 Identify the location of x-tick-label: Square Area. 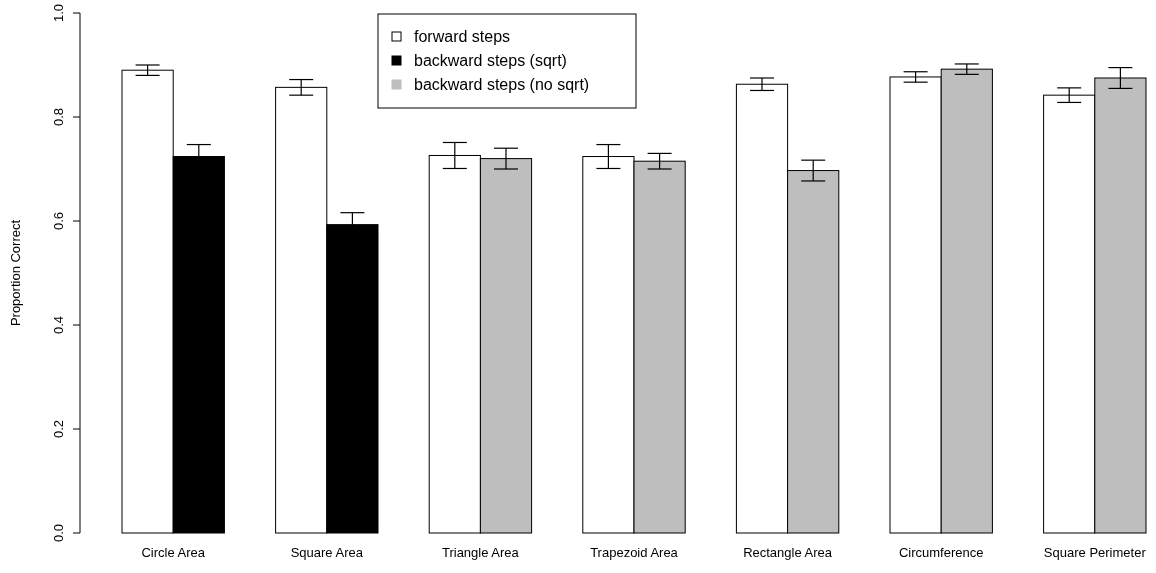
(327, 552).